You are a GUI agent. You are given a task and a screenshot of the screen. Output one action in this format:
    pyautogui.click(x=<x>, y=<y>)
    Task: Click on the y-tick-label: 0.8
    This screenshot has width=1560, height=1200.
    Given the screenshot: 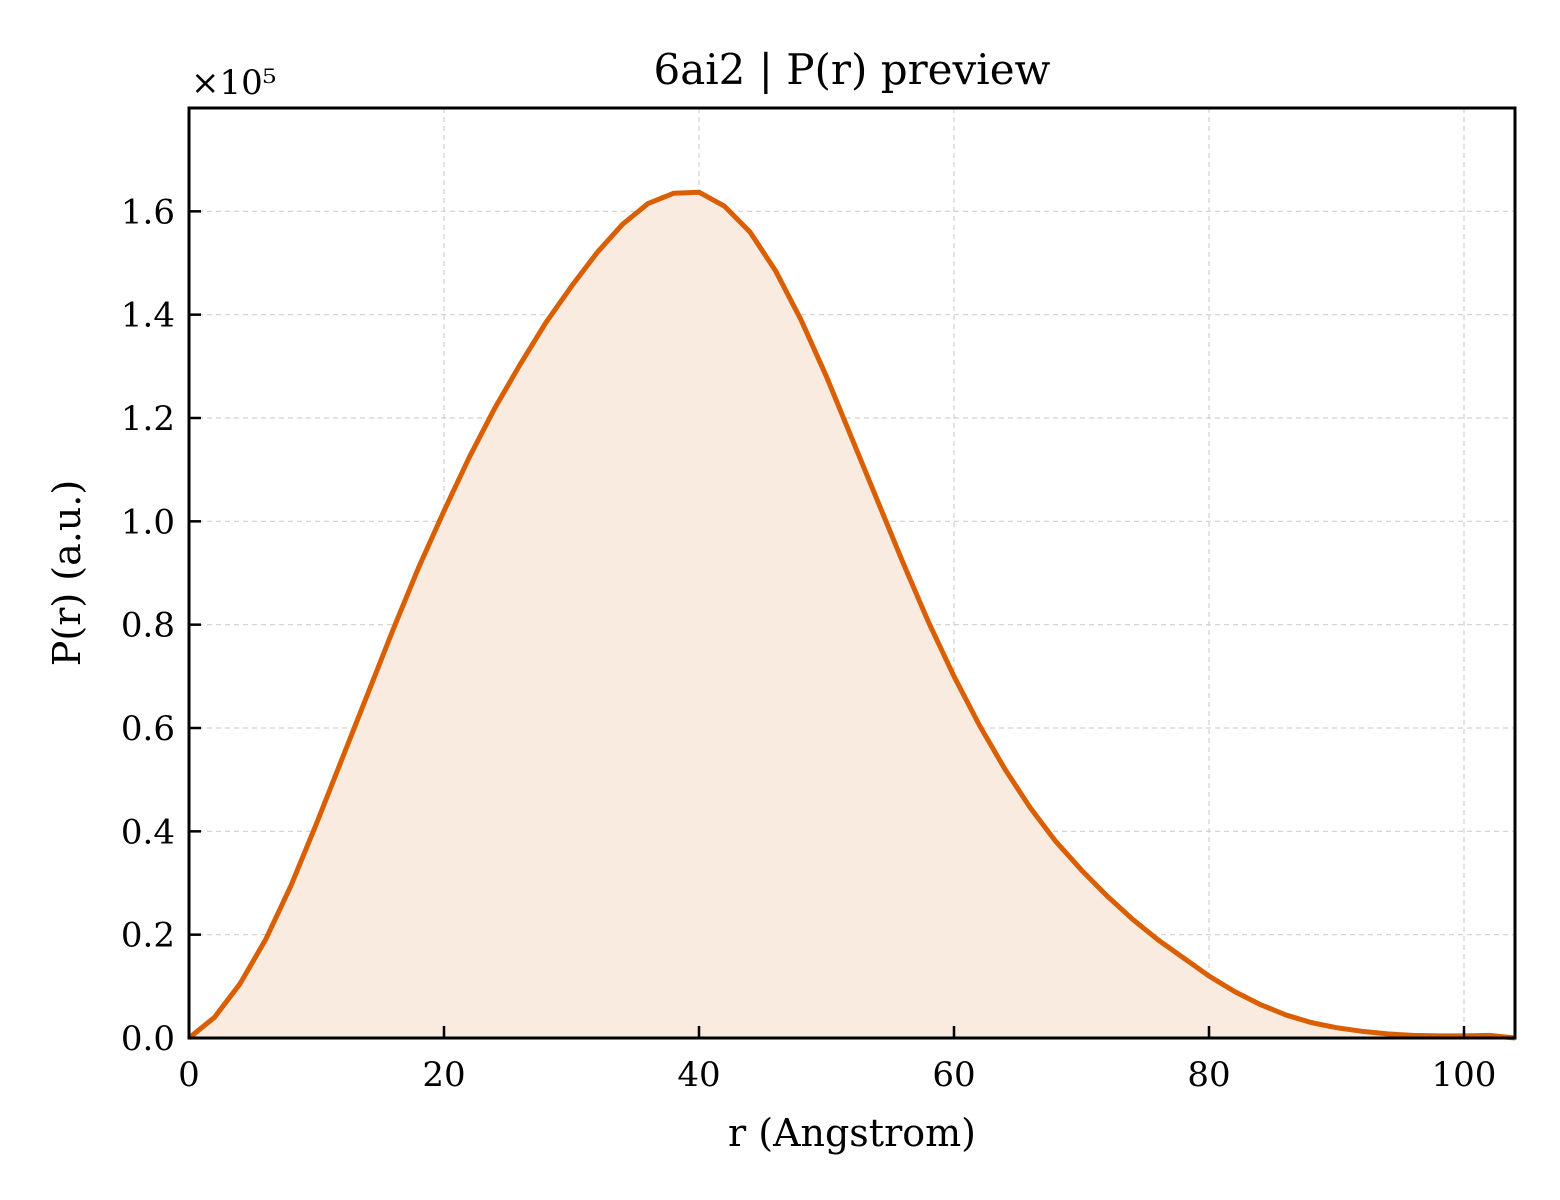 What is the action you would take?
    pyautogui.click(x=148, y=626)
    